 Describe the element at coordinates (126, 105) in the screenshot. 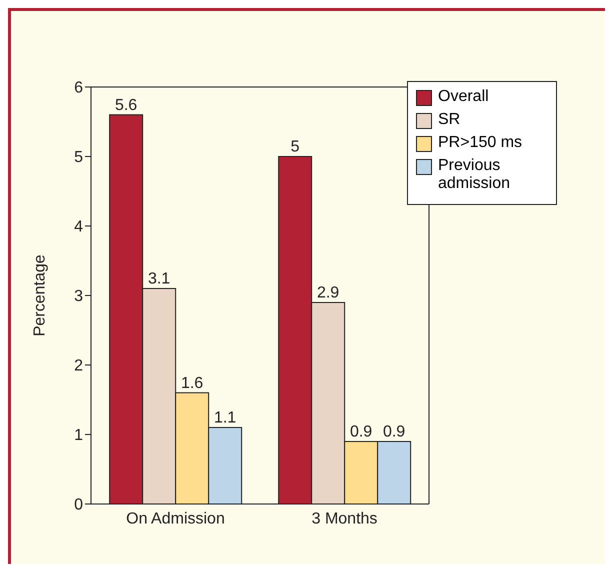

I see `data-label: 5.6` at that location.